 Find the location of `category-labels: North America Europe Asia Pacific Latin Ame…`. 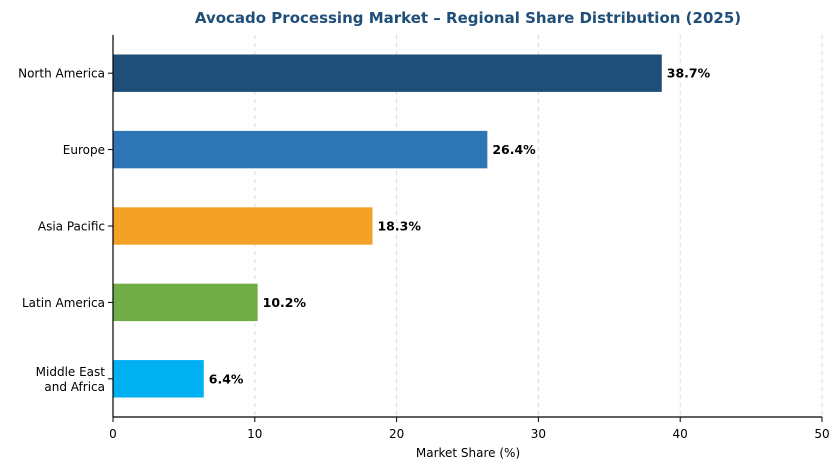

category-labels: North America Europe Asia Pacific Latin Ame… is located at coordinates (65, 230).